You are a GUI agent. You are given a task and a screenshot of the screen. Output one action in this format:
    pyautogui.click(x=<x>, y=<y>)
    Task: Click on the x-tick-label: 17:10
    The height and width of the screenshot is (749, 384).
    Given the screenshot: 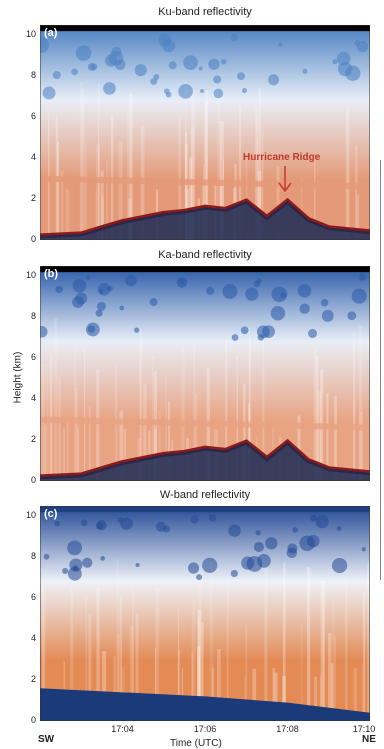 What is the action you would take?
    pyautogui.click(x=364, y=729)
    